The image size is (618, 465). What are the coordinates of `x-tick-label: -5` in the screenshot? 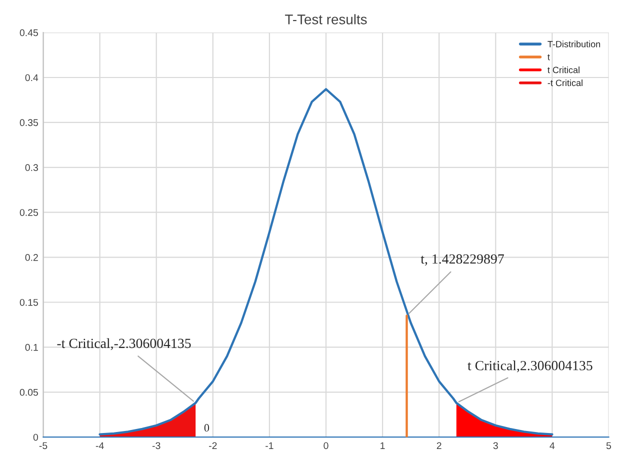 It's located at (43, 446).